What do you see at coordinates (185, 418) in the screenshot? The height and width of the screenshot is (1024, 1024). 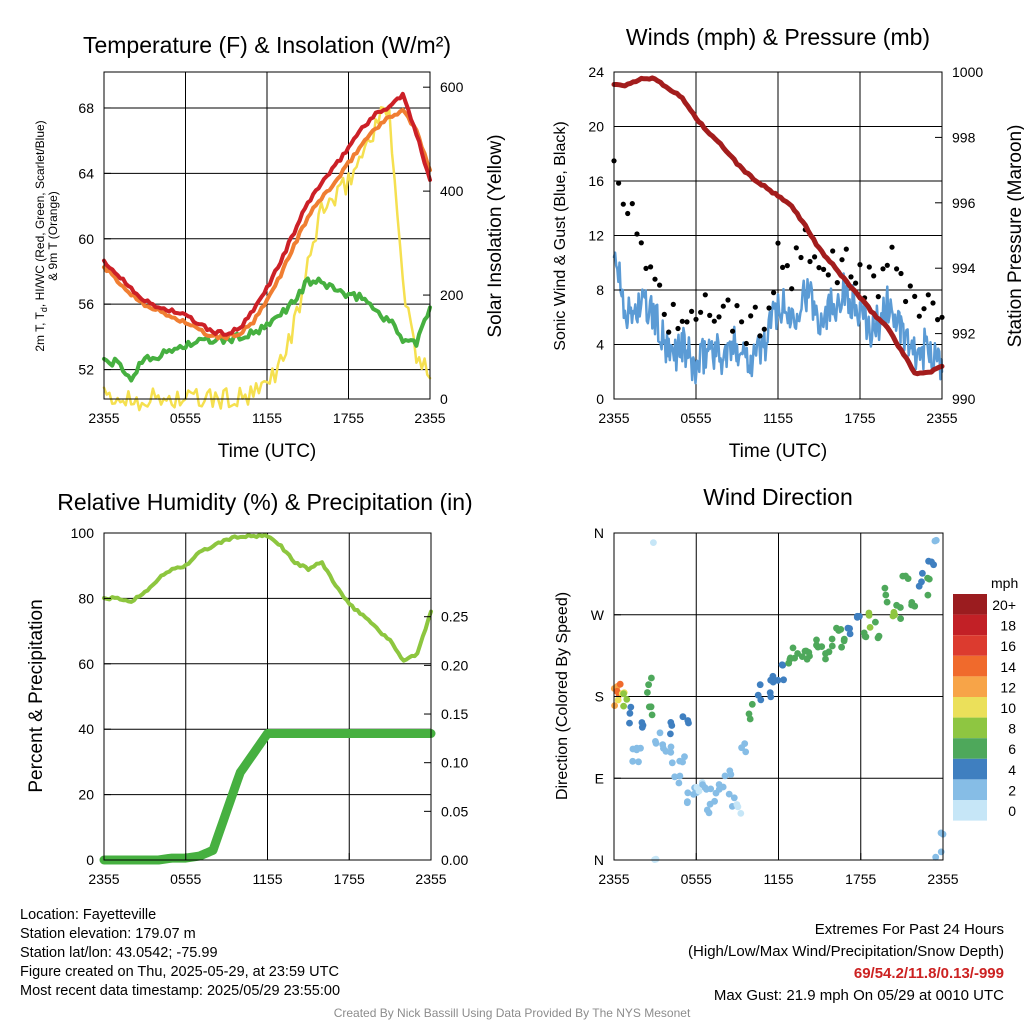 I see `temp-xtick-label: 0555` at bounding box center [185, 418].